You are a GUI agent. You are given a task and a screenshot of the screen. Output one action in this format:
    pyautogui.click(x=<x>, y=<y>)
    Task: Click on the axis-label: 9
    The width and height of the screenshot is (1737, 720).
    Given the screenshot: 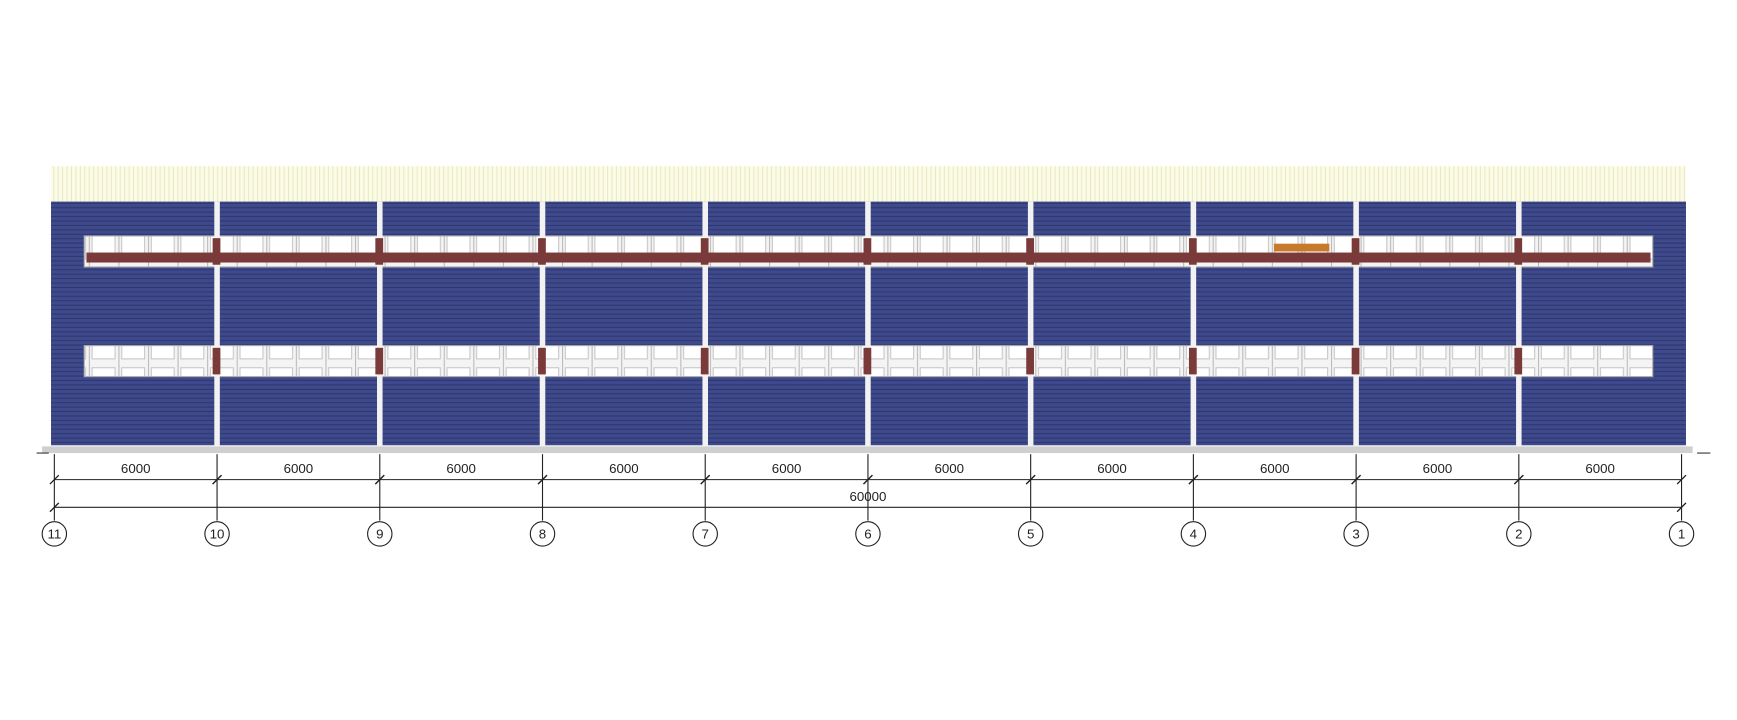 What is the action you would take?
    pyautogui.click(x=379, y=534)
    